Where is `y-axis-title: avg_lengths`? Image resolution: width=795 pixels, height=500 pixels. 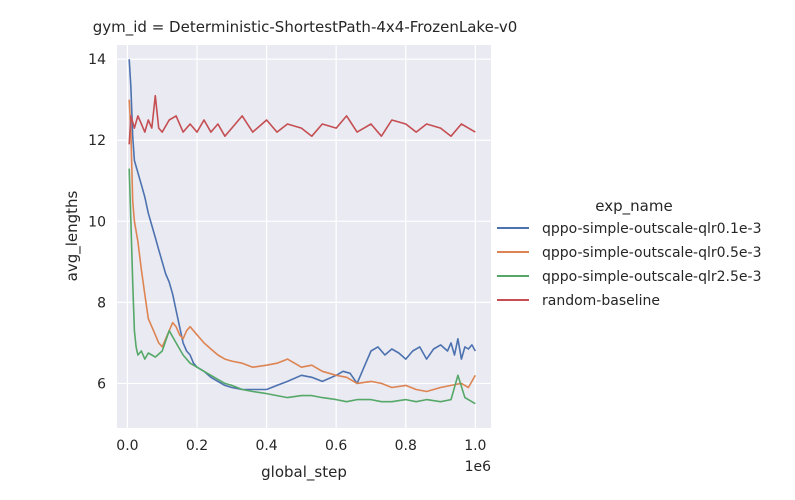 y-axis-title: avg_lengths is located at coordinates (72, 235).